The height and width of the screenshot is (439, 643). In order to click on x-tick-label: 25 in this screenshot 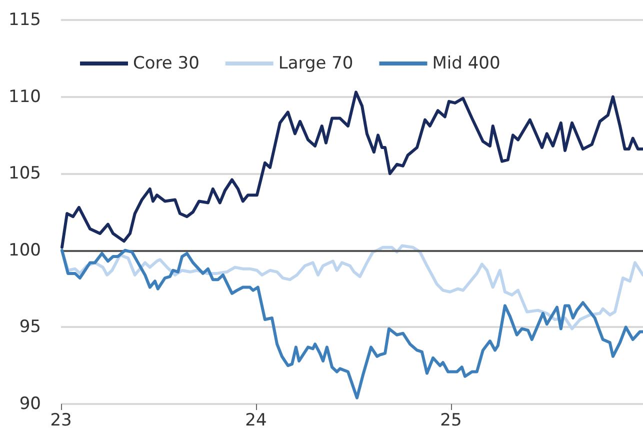, I will do `click(451, 420)`.